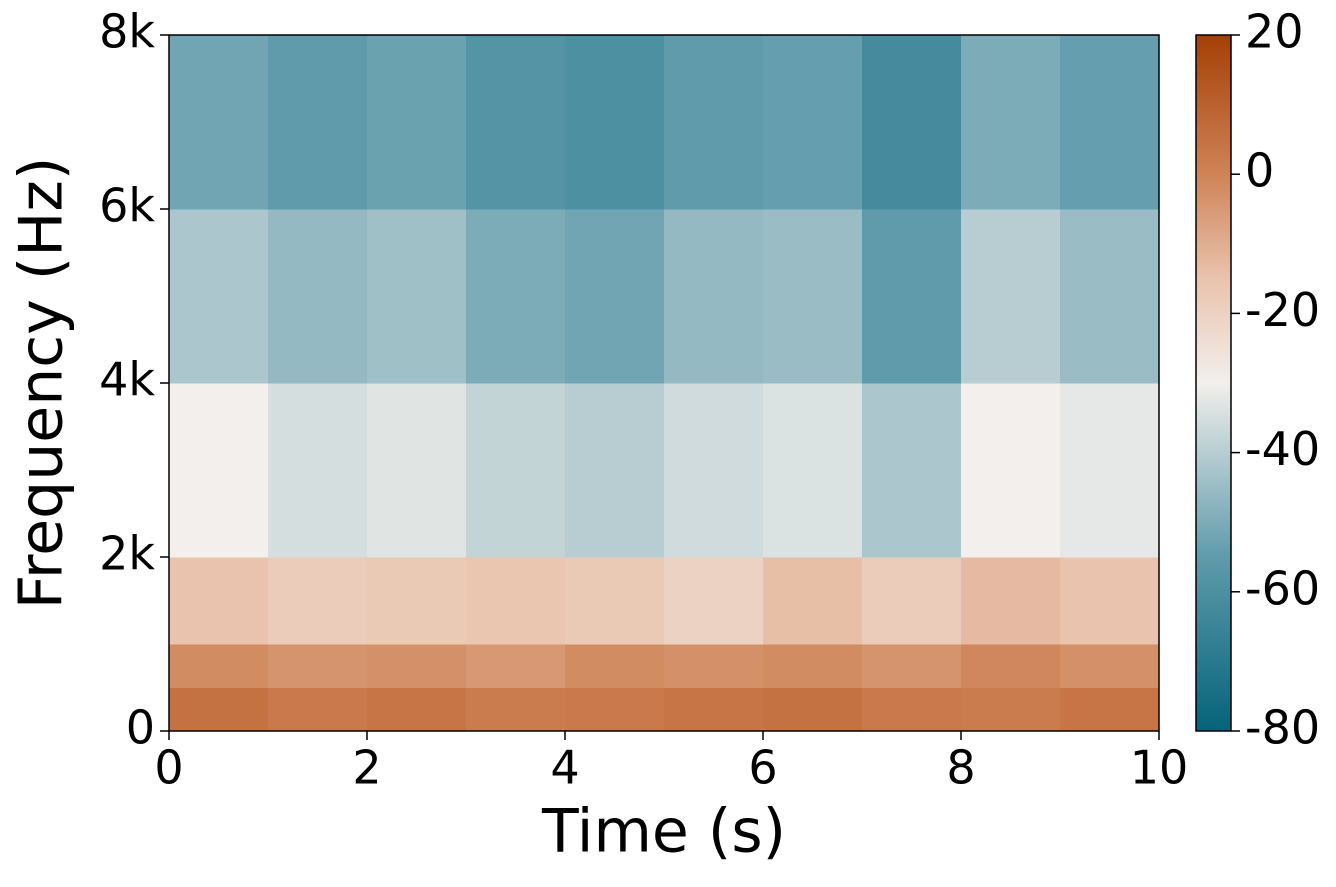  I want to click on colorbar-tick-label: -40, so click(1282, 449).